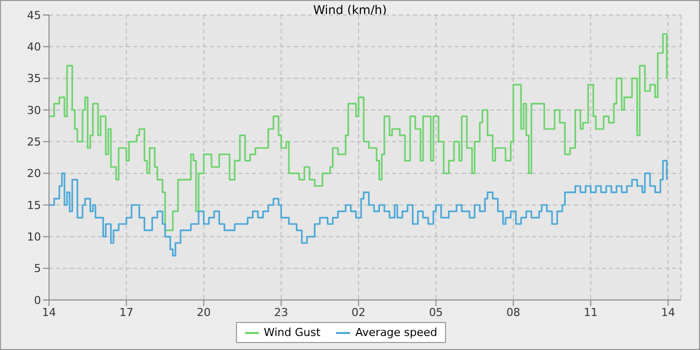  Describe the element at coordinates (396, 332) in the screenshot. I see `legend-label: Average speed` at that location.